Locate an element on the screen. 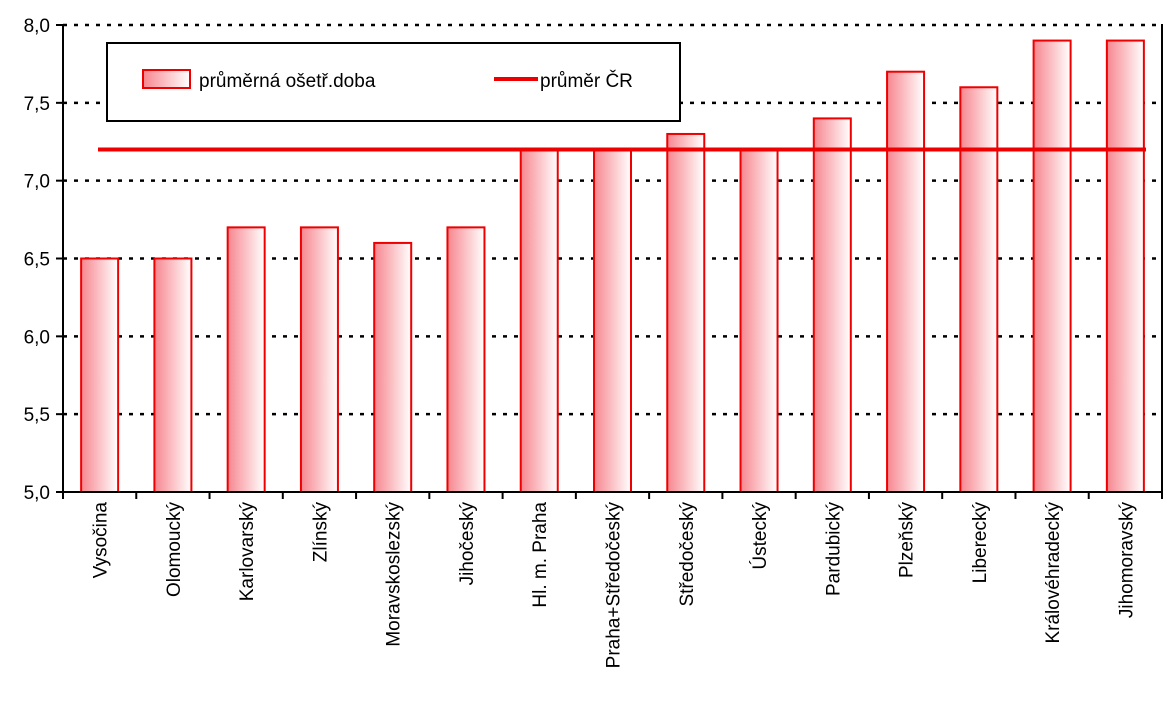 The height and width of the screenshot is (715, 1171). x-tick-label: Jihomoravský is located at coordinates (1126, 560).